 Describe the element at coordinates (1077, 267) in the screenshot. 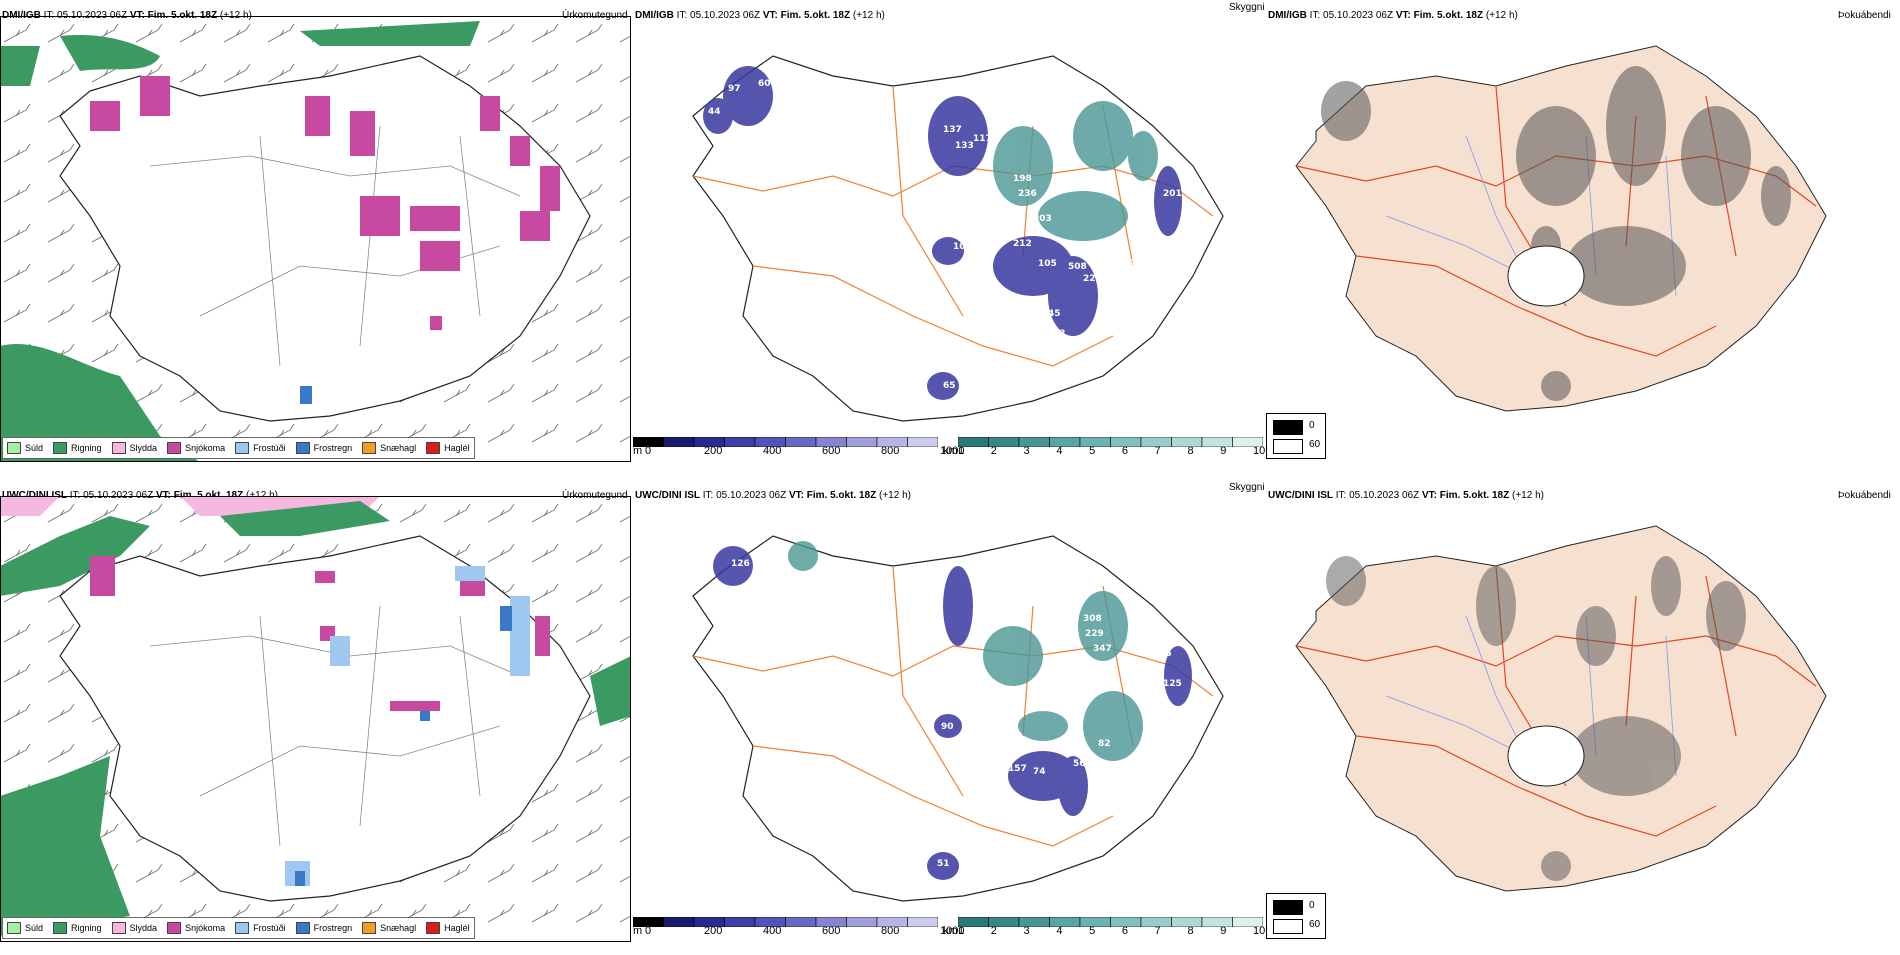

I see `cloud-base-value: 508` at that location.